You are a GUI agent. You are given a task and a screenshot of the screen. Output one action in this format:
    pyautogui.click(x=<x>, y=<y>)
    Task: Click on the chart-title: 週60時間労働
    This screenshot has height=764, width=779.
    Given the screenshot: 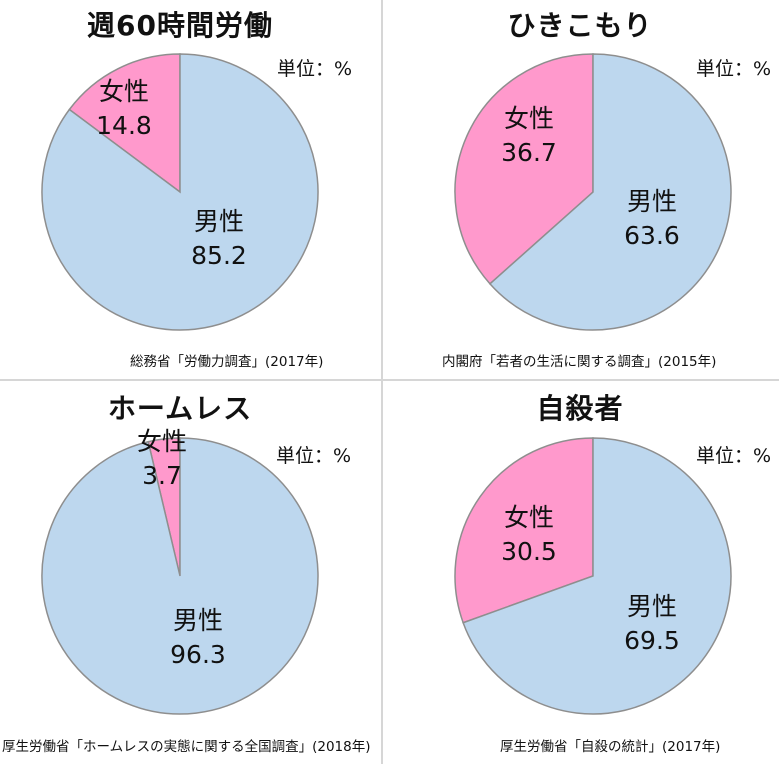 What is the action you would take?
    pyautogui.click(x=180, y=25)
    